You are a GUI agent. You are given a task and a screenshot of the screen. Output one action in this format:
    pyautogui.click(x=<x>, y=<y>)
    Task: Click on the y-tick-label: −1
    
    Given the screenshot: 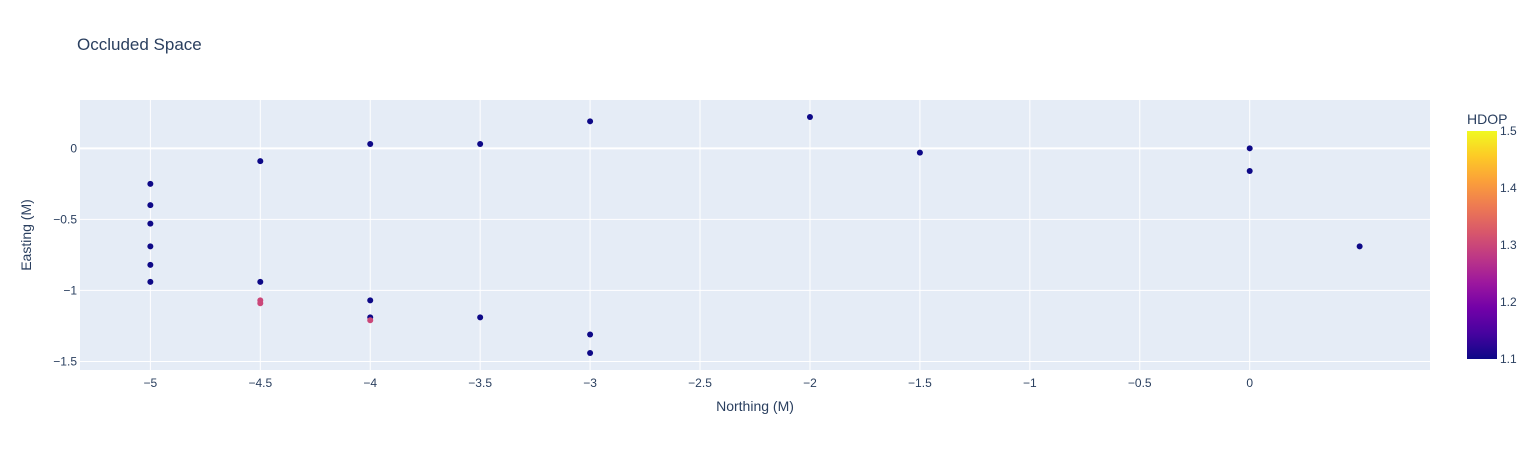 What is the action you would take?
    pyautogui.click(x=70, y=290)
    